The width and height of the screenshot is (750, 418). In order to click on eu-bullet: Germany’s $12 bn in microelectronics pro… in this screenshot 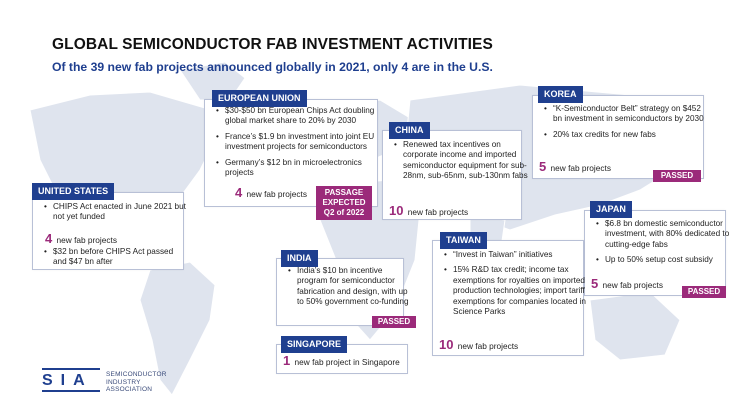, I will do `click(299, 168)`.